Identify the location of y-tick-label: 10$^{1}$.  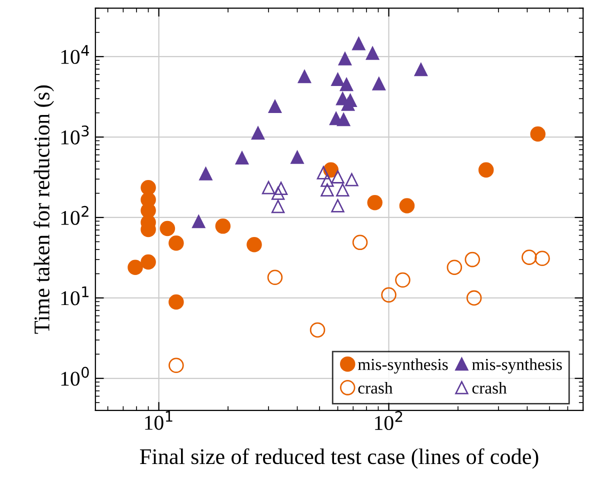
(74, 296).